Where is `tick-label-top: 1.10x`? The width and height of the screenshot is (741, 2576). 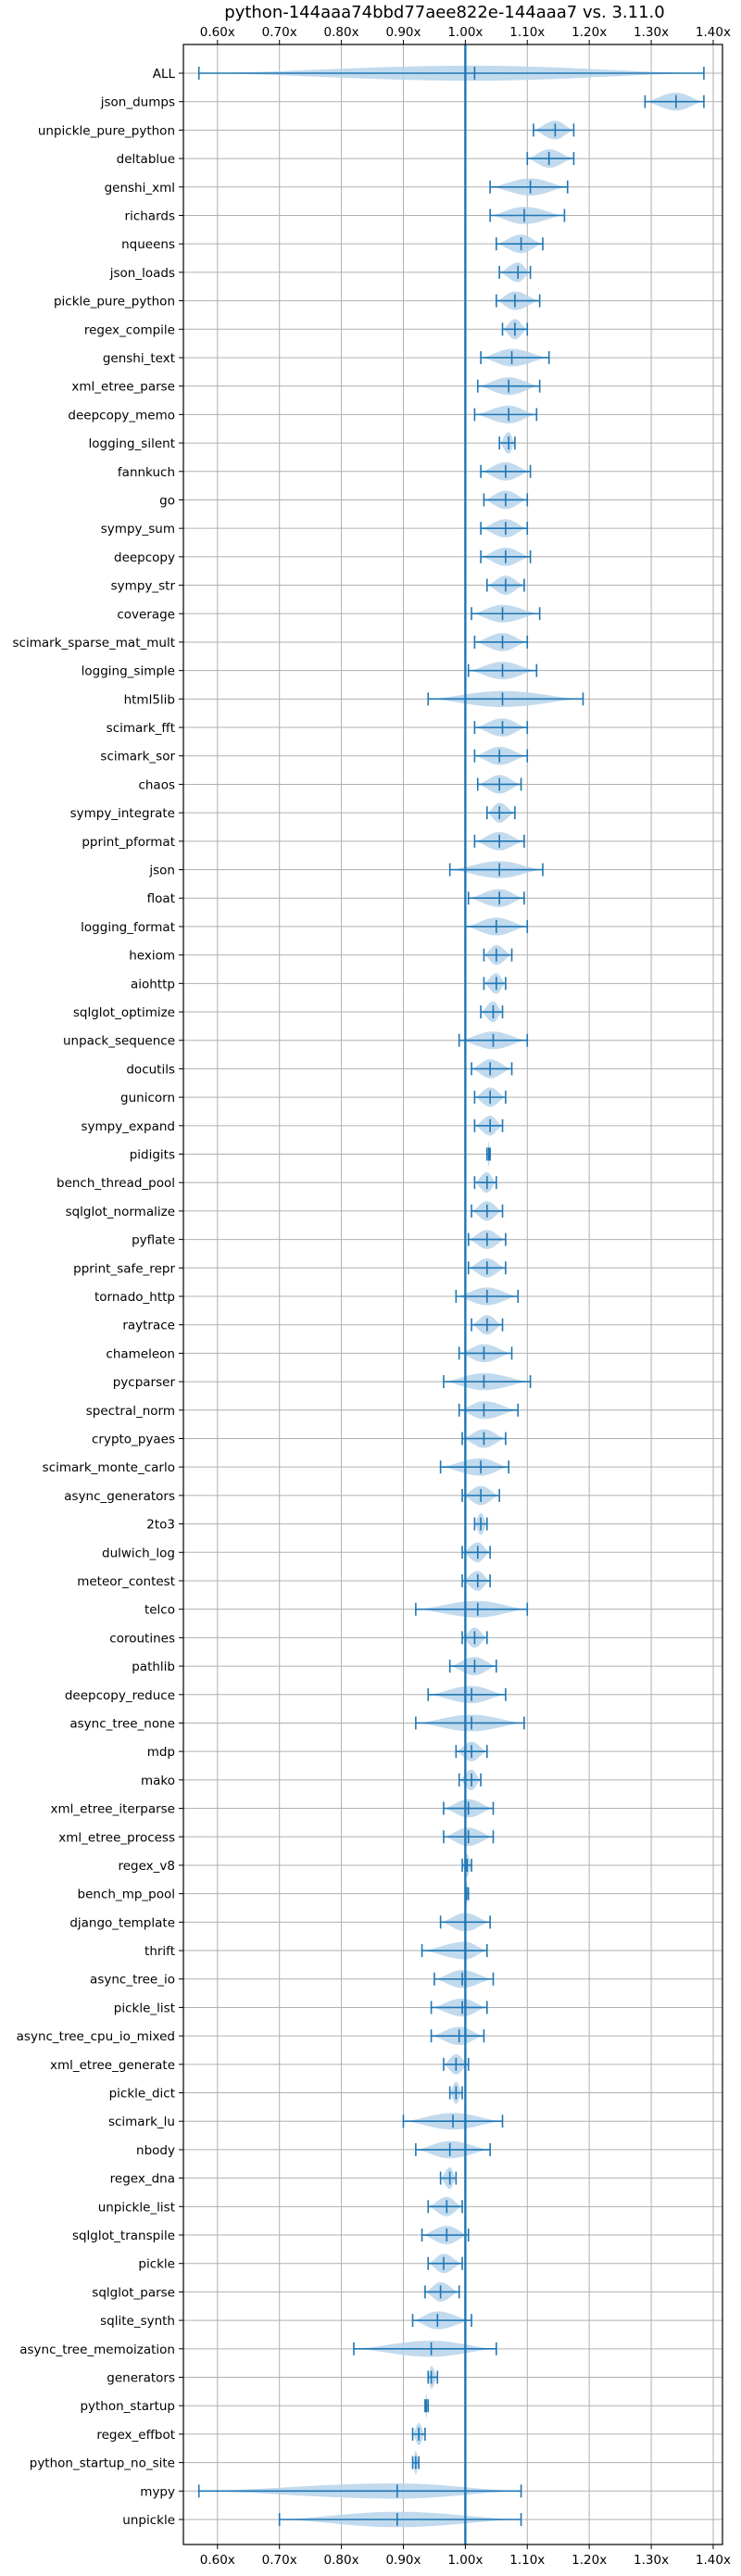 tick-label-top: 1.10x is located at coordinates (527, 32).